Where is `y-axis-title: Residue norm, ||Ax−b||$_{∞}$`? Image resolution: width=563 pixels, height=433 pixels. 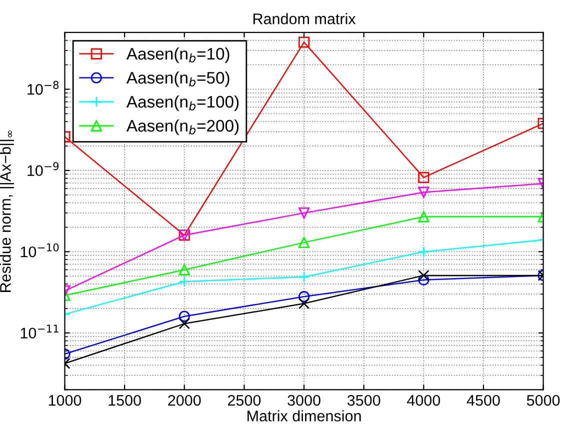
y-axis-title: Residue norm, ||Ax−b||$_{∞}$ is located at coordinates (7, 211).